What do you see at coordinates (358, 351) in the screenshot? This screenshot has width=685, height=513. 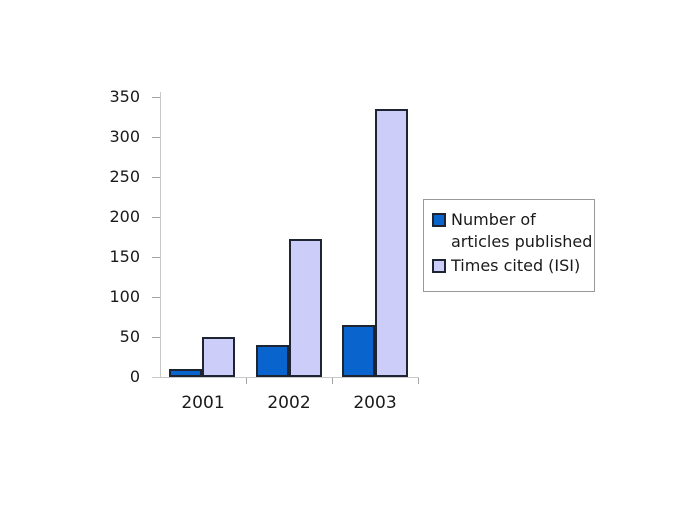 I see `bar-articles-2003` at bounding box center [358, 351].